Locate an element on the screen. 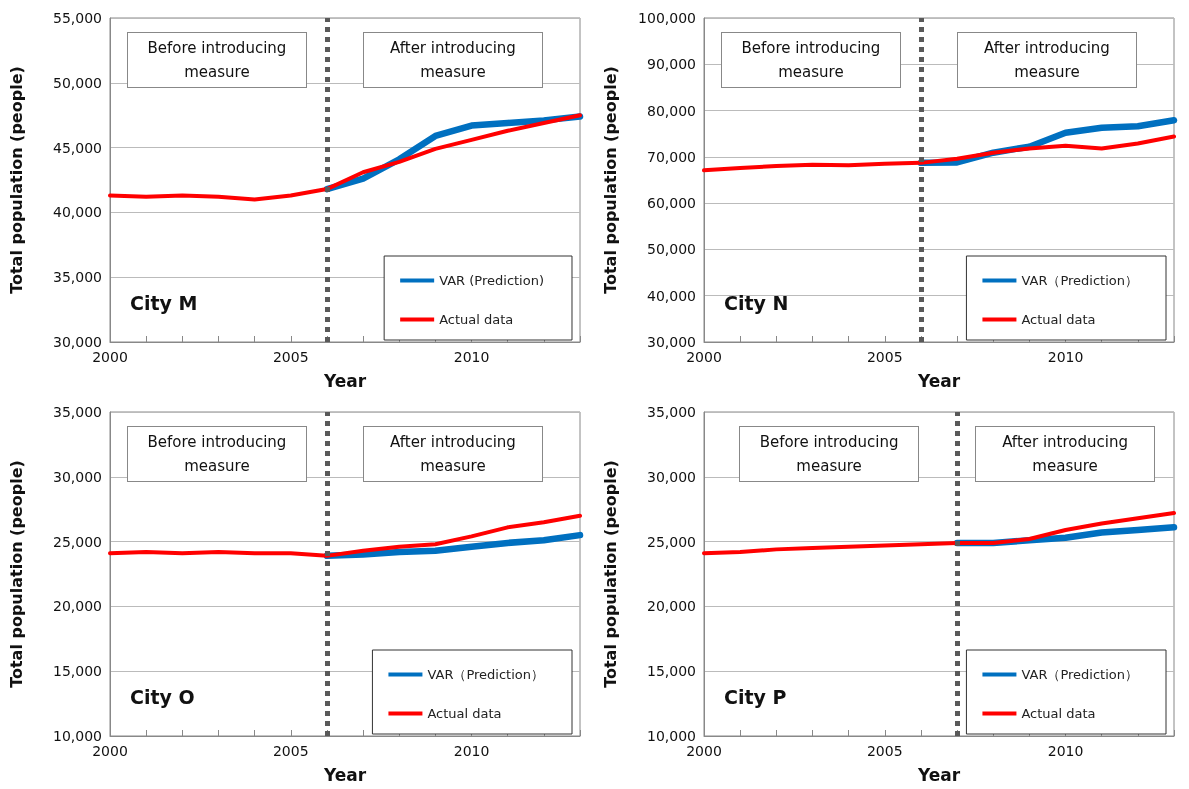  y-tick-label: 60,000 is located at coordinates (671, 203).